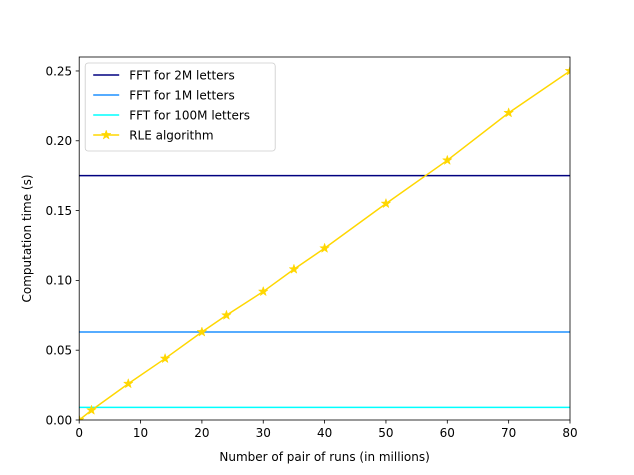  Describe the element at coordinates (569, 433) in the screenshot. I see `x-tick-label: 80` at that location.